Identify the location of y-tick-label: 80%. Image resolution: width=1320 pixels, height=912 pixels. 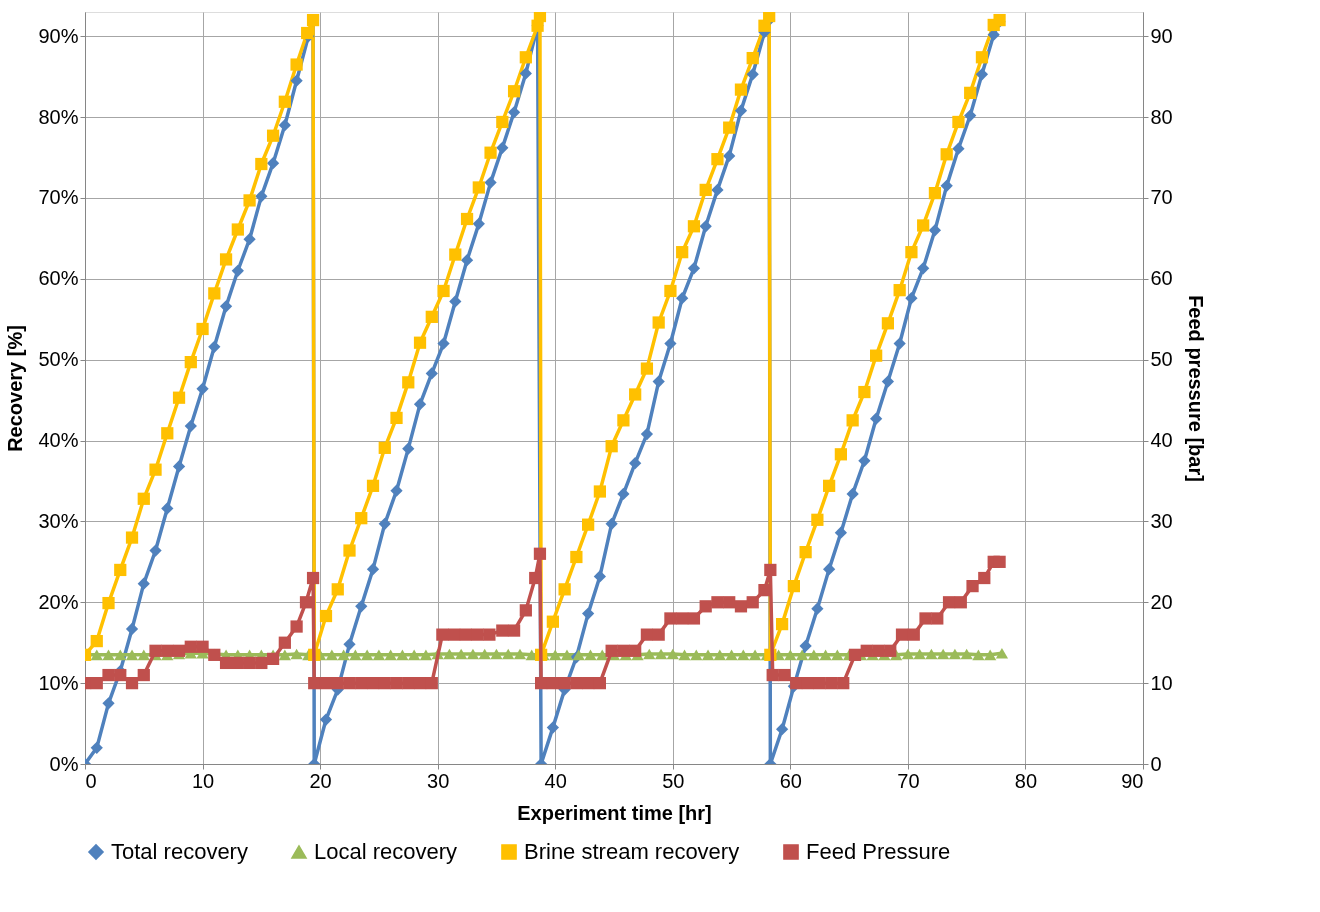
(58, 116).